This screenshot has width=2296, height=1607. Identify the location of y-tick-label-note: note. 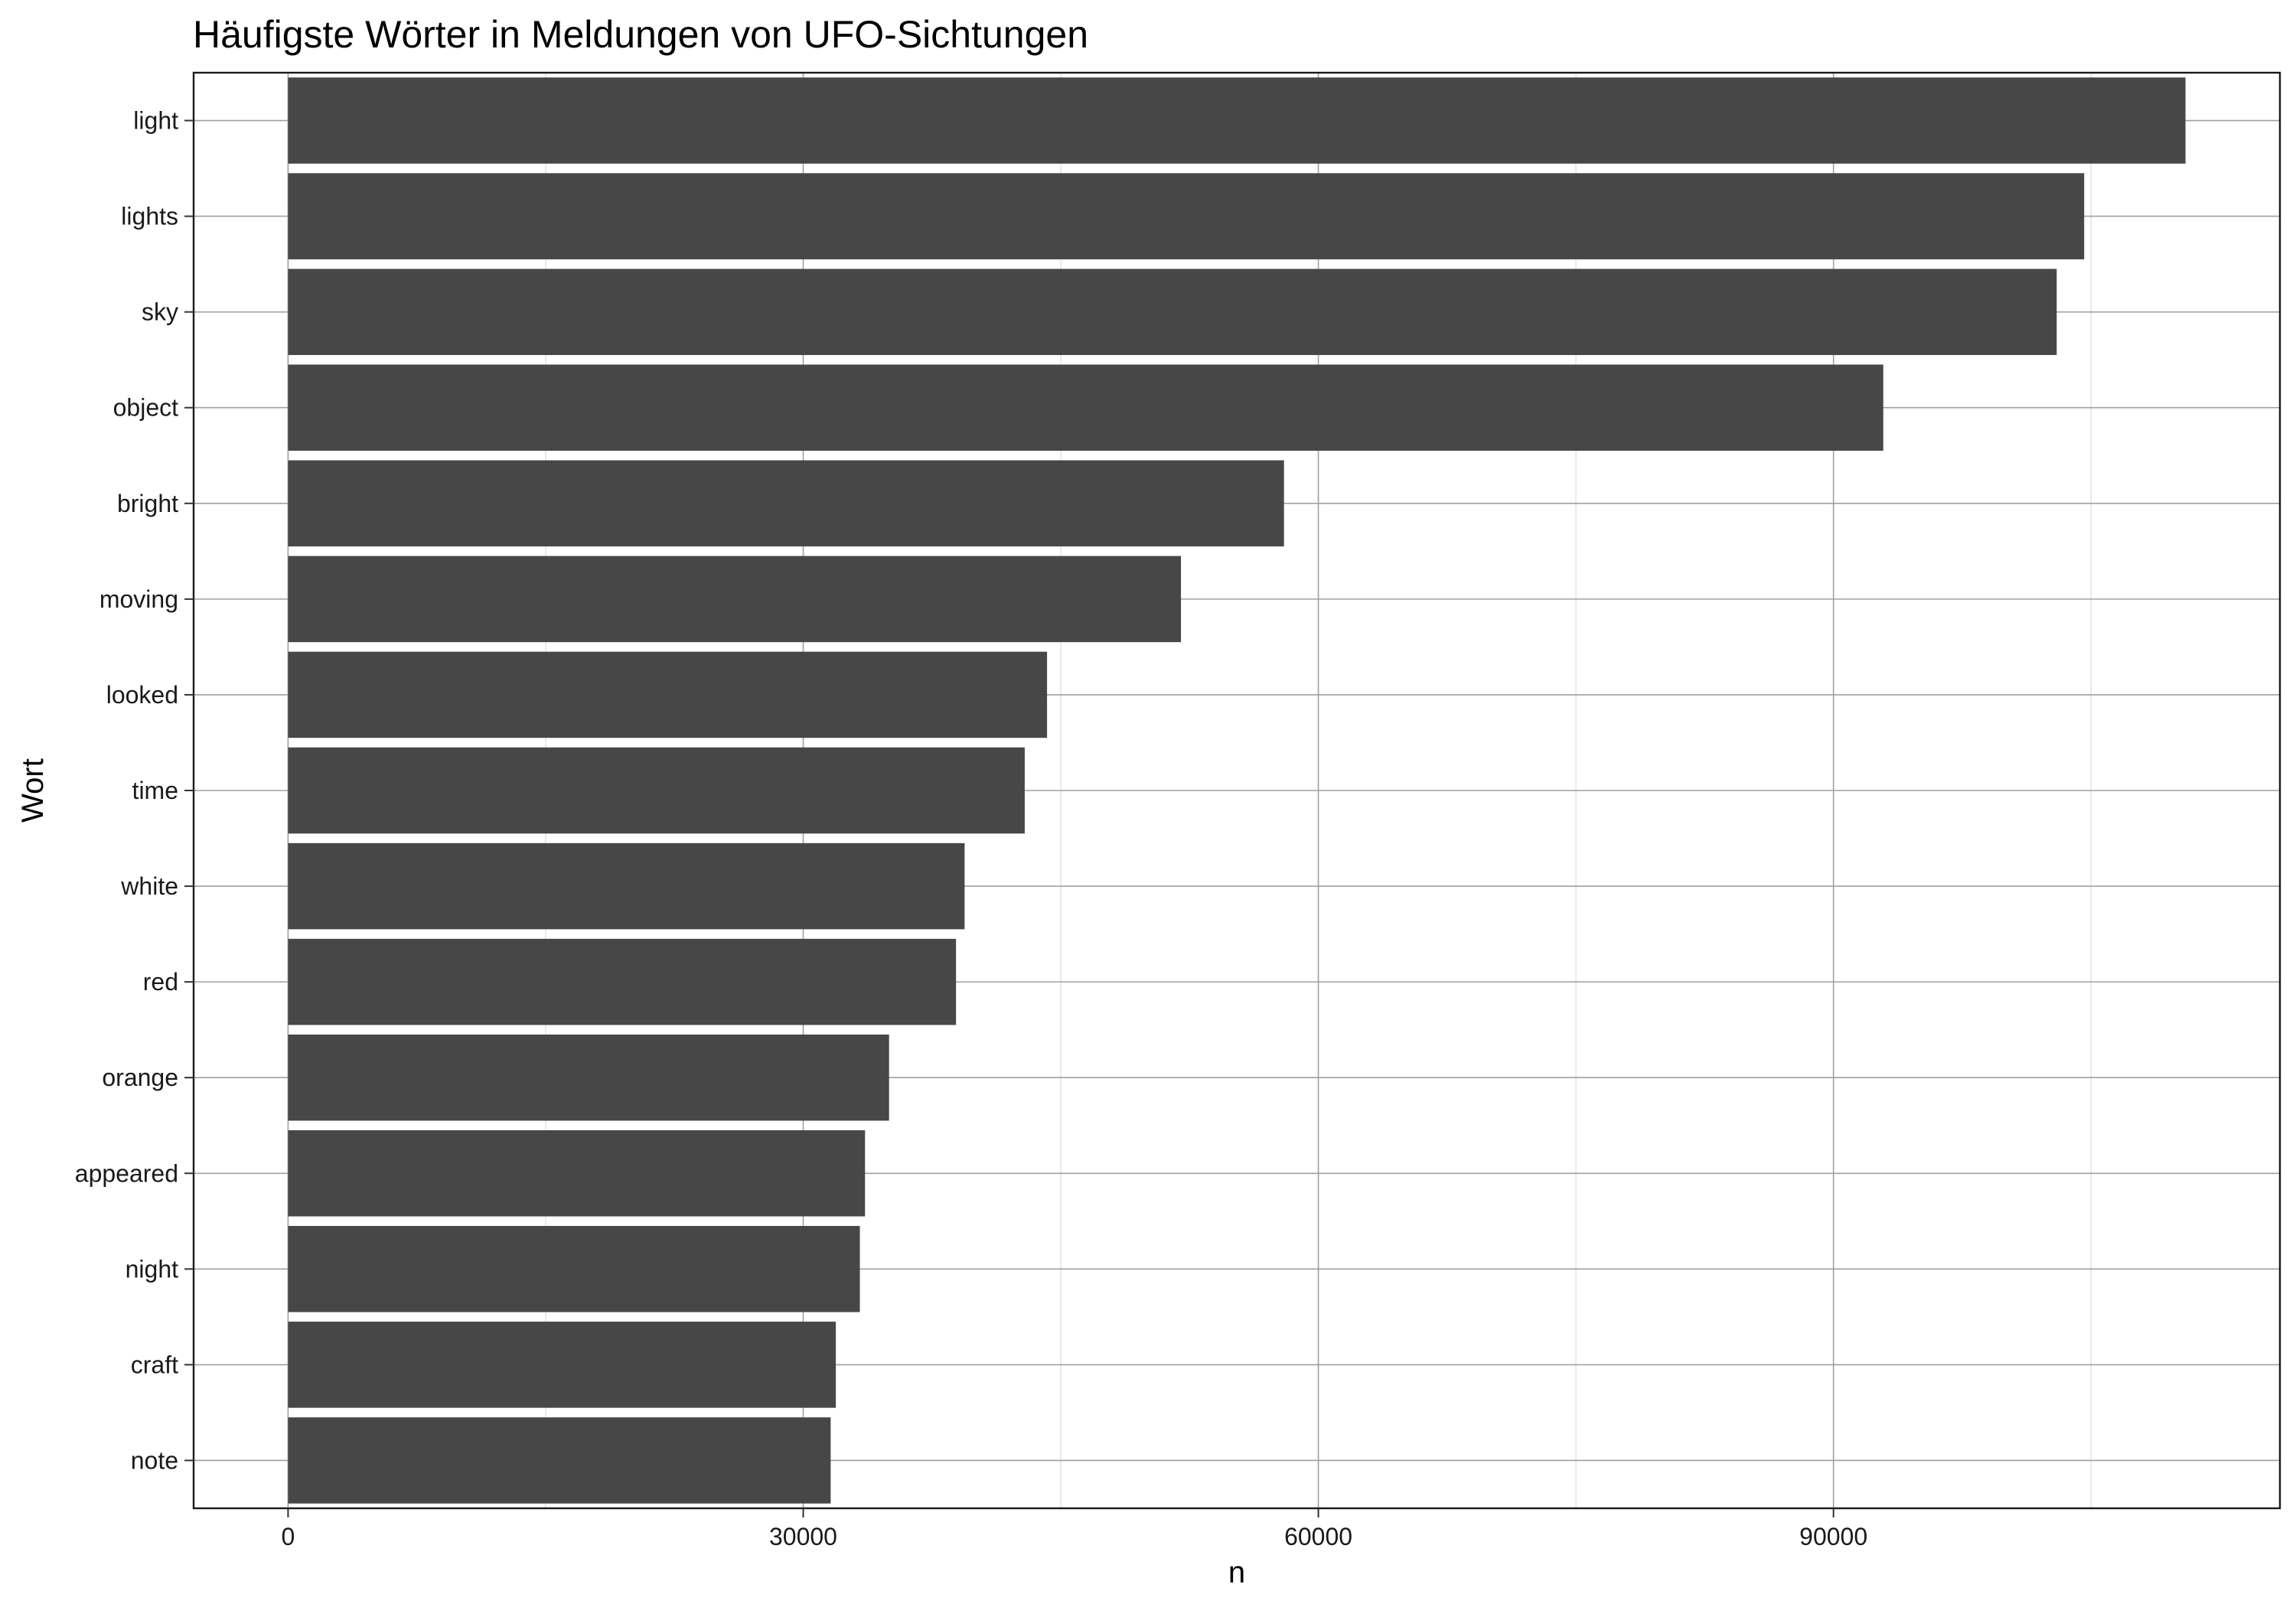
(154, 1460).